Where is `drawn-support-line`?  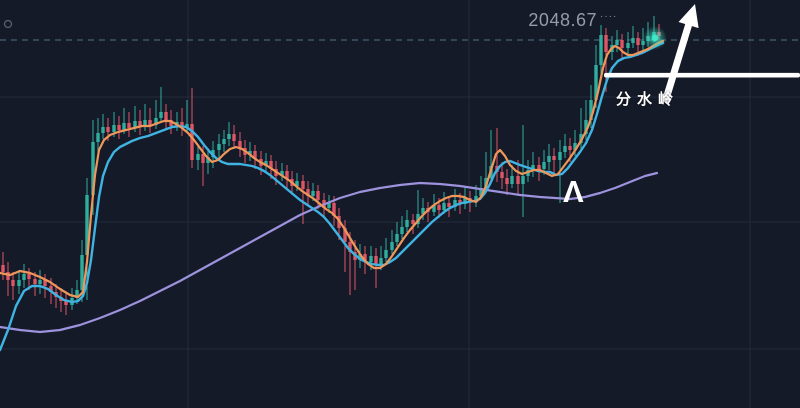 drawn-support-line is located at coordinates (702, 75).